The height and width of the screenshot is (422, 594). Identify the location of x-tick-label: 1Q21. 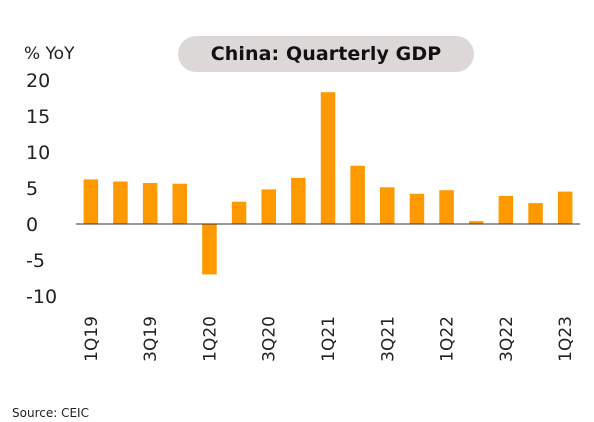
(329, 339).